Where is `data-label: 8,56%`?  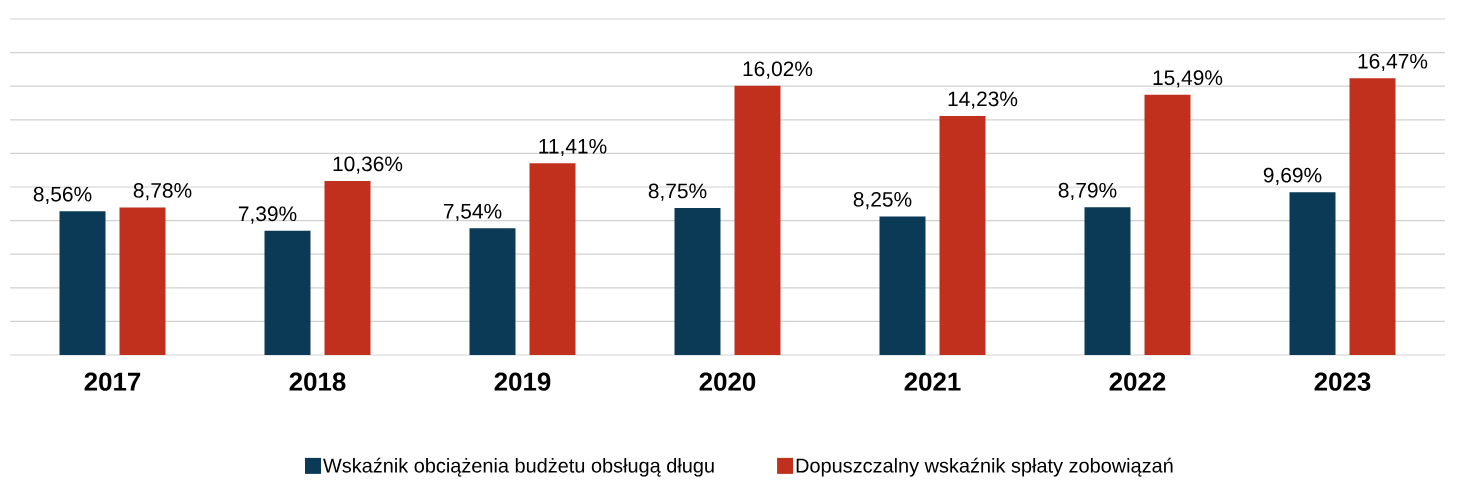 data-label: 8,56% is located at coordinates (62, 195).